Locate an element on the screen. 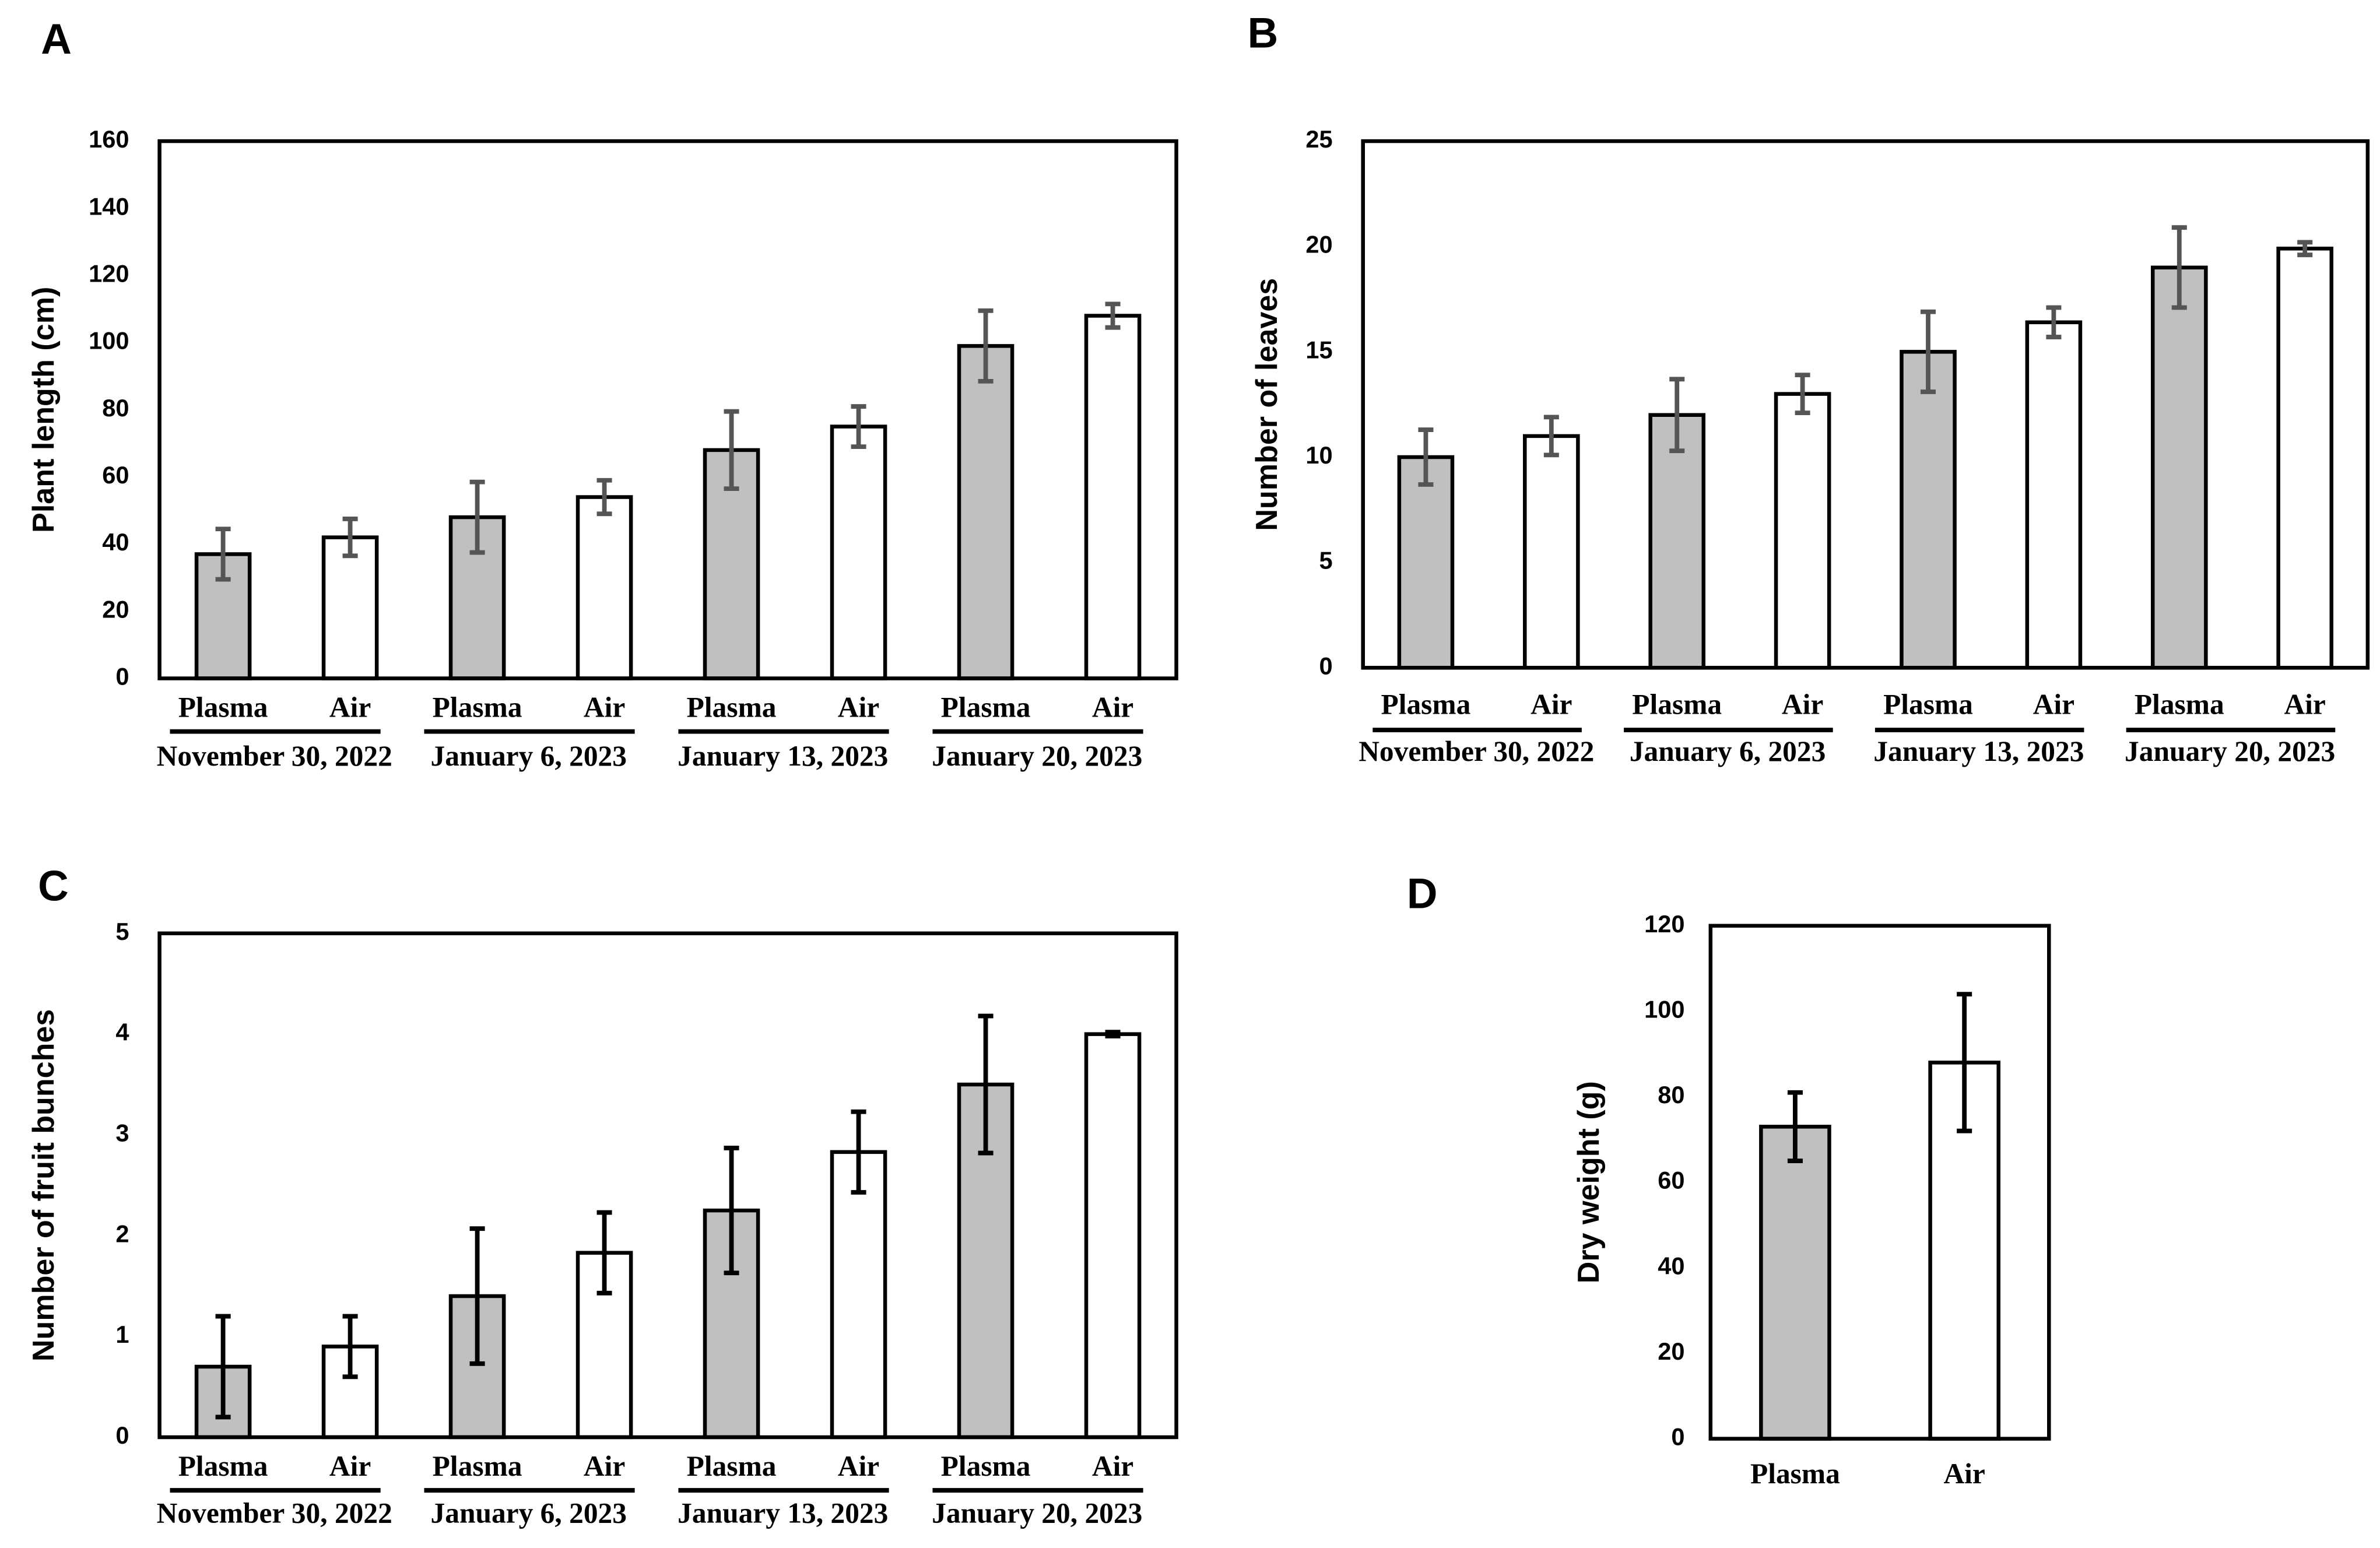  panel-label: D is located at coordinates (1422, 894).